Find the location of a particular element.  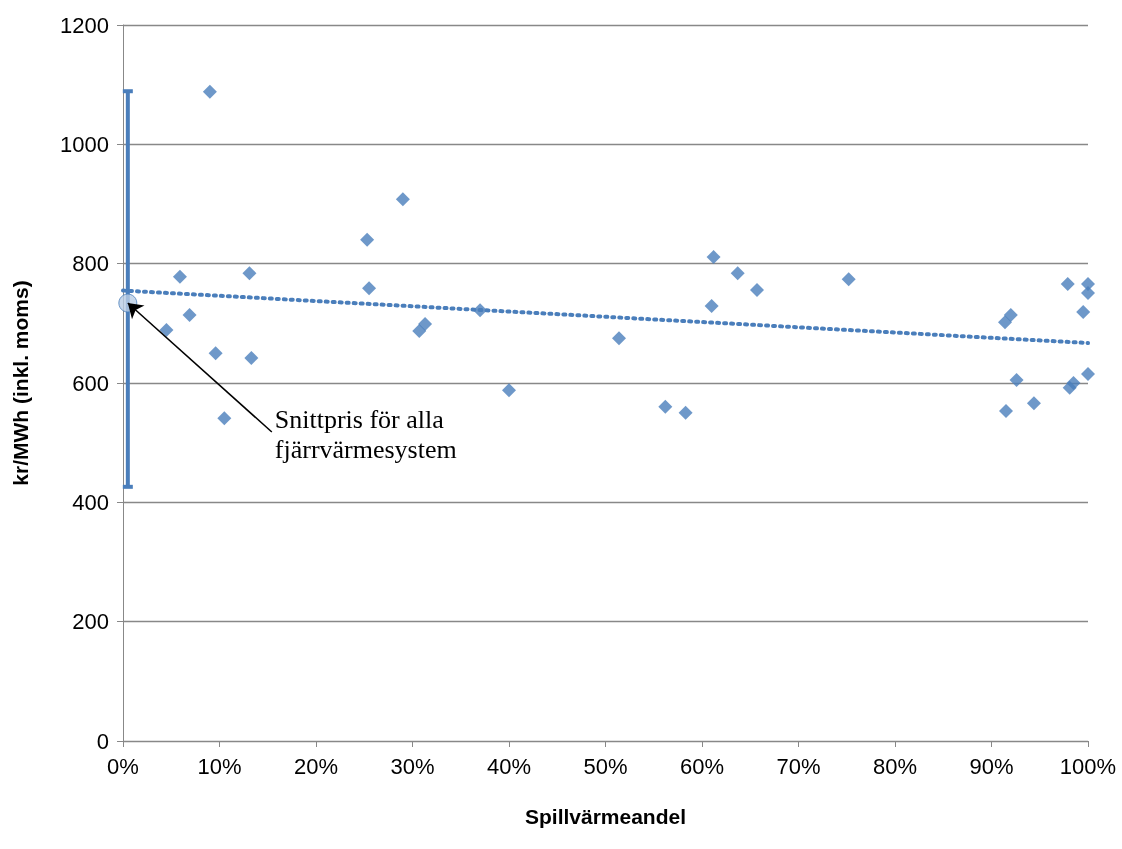

y-tick-label: 600 is located at coordinates (90, 383).